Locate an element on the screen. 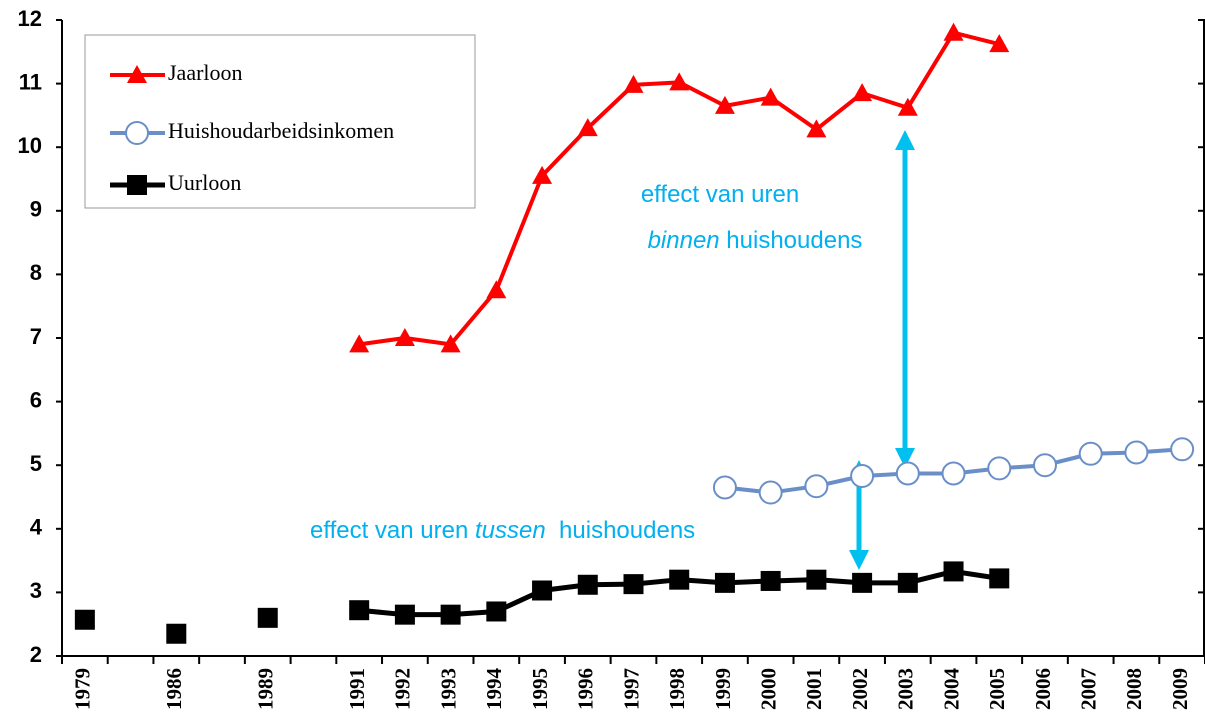  x-tick-label: 2000 is located at coordinates (768, 689).